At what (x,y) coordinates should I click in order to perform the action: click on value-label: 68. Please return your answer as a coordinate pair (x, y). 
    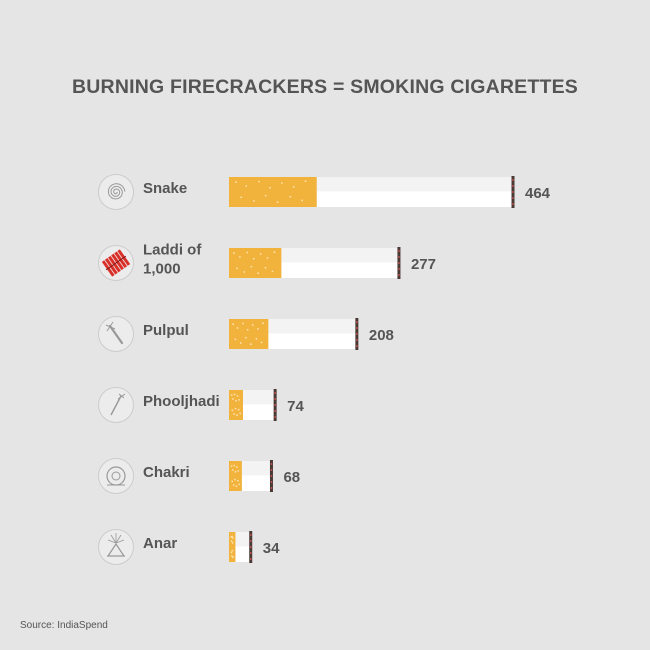
    Looking at the image, I should click on (291, 477).